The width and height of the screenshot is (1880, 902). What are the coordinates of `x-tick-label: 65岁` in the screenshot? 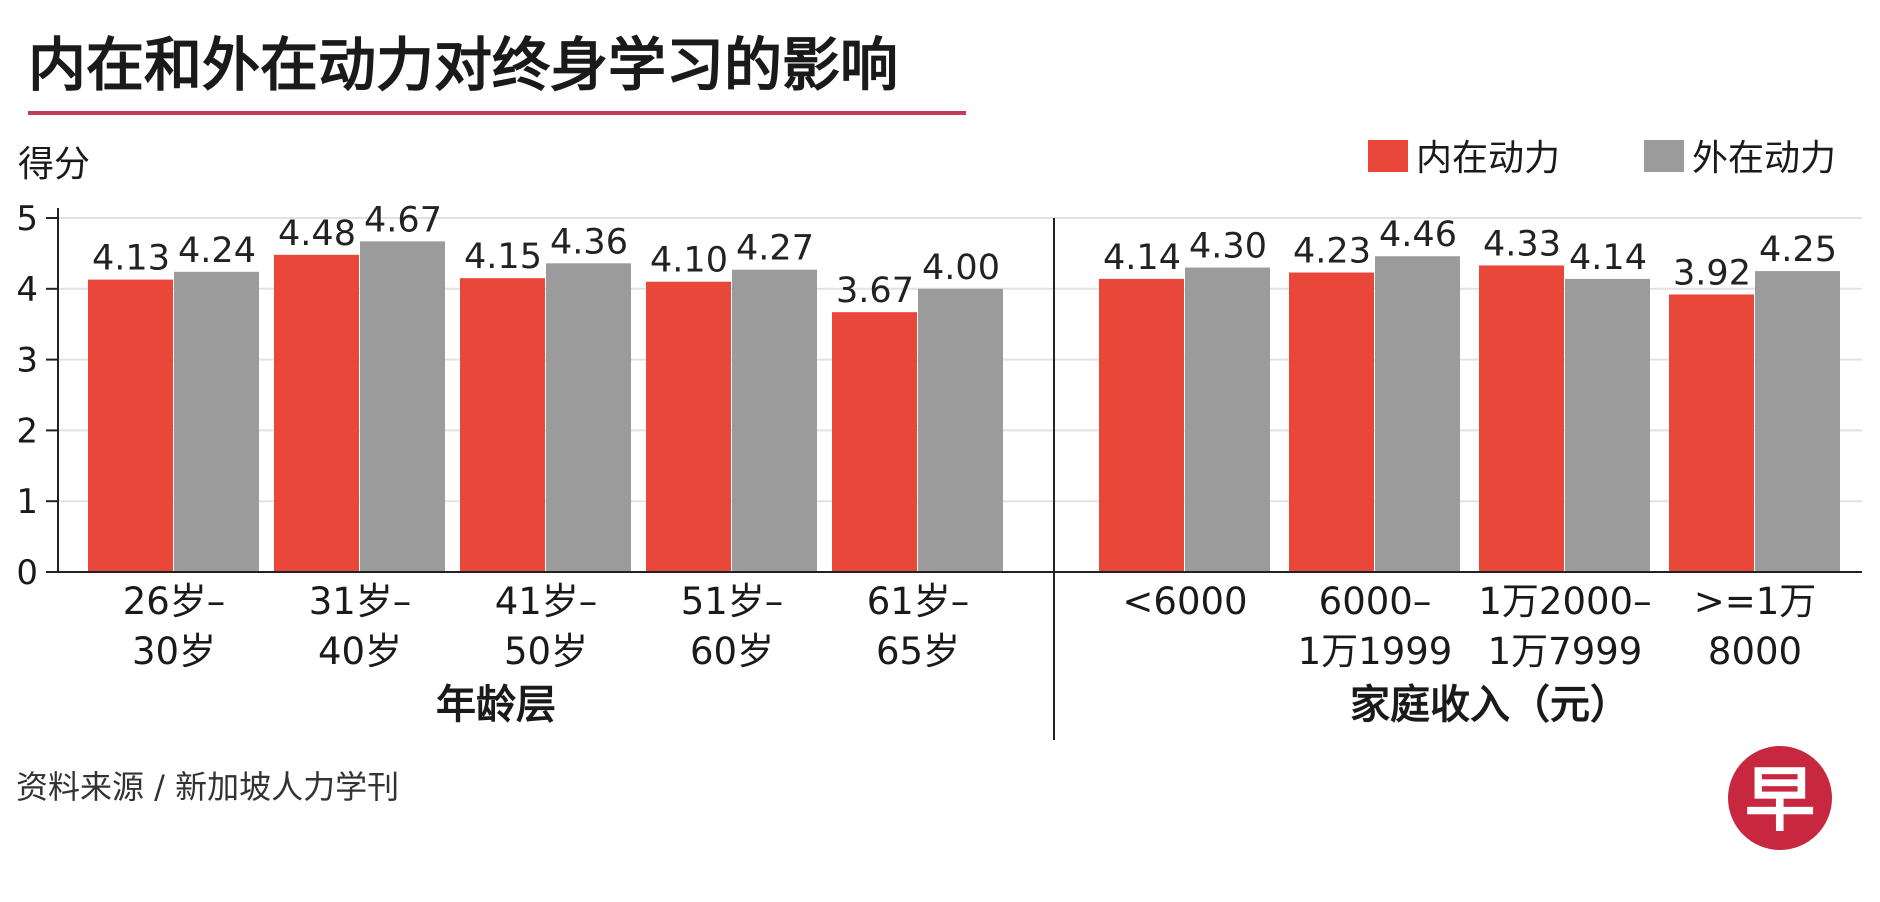 It's located at (918, 651).